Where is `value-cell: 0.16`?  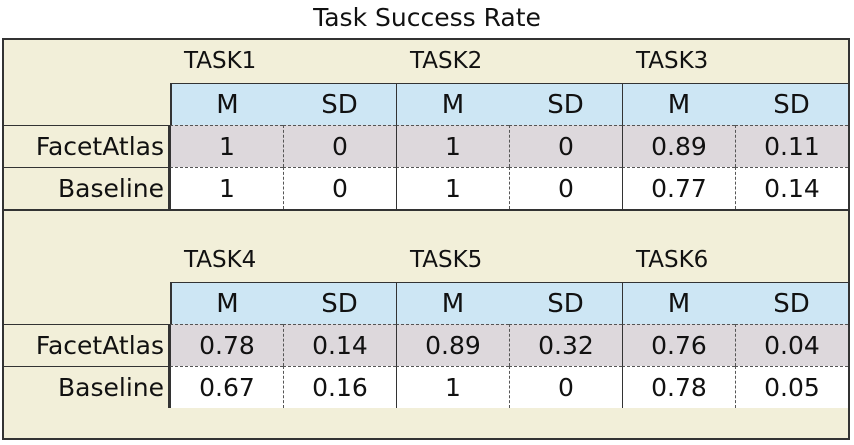 value-cell: 0.16 is located at coordinates (339, 387).